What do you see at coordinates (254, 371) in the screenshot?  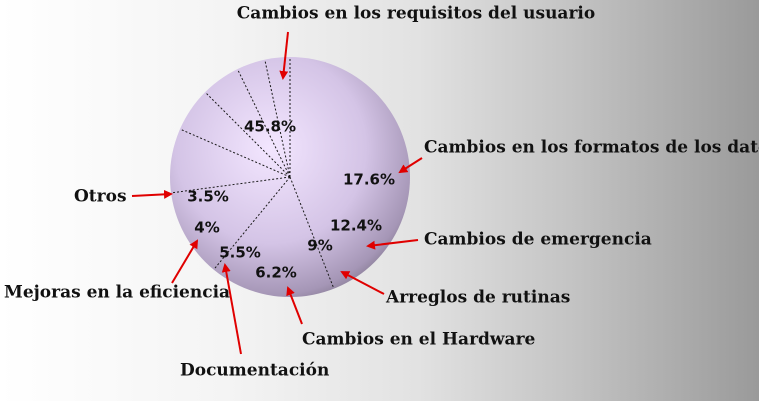 I see `category-label-documentacion: Documentación` at bounding box center [254, 371].